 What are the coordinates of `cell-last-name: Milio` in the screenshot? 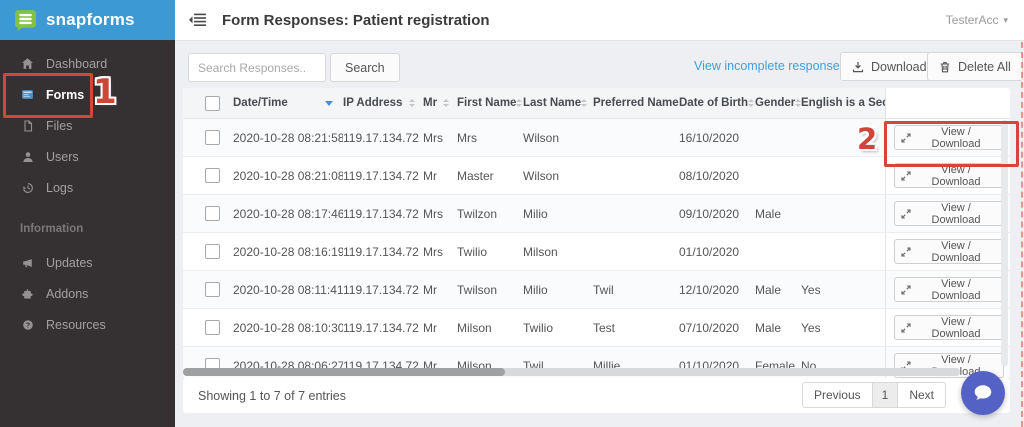 It's located at (535, 289).